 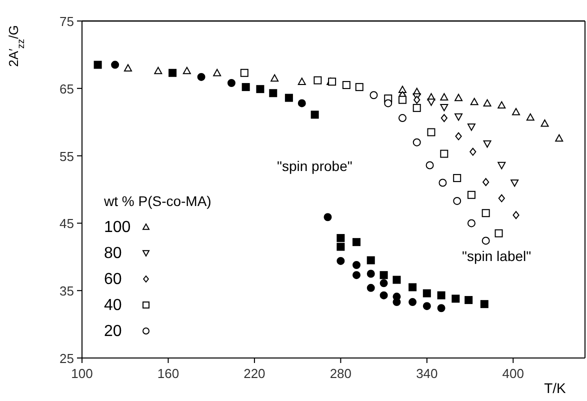 What do you see at coordinates (67, 358) in the screenshot?
I see `y-tick-label: 25` at bounding box center [67, 358].